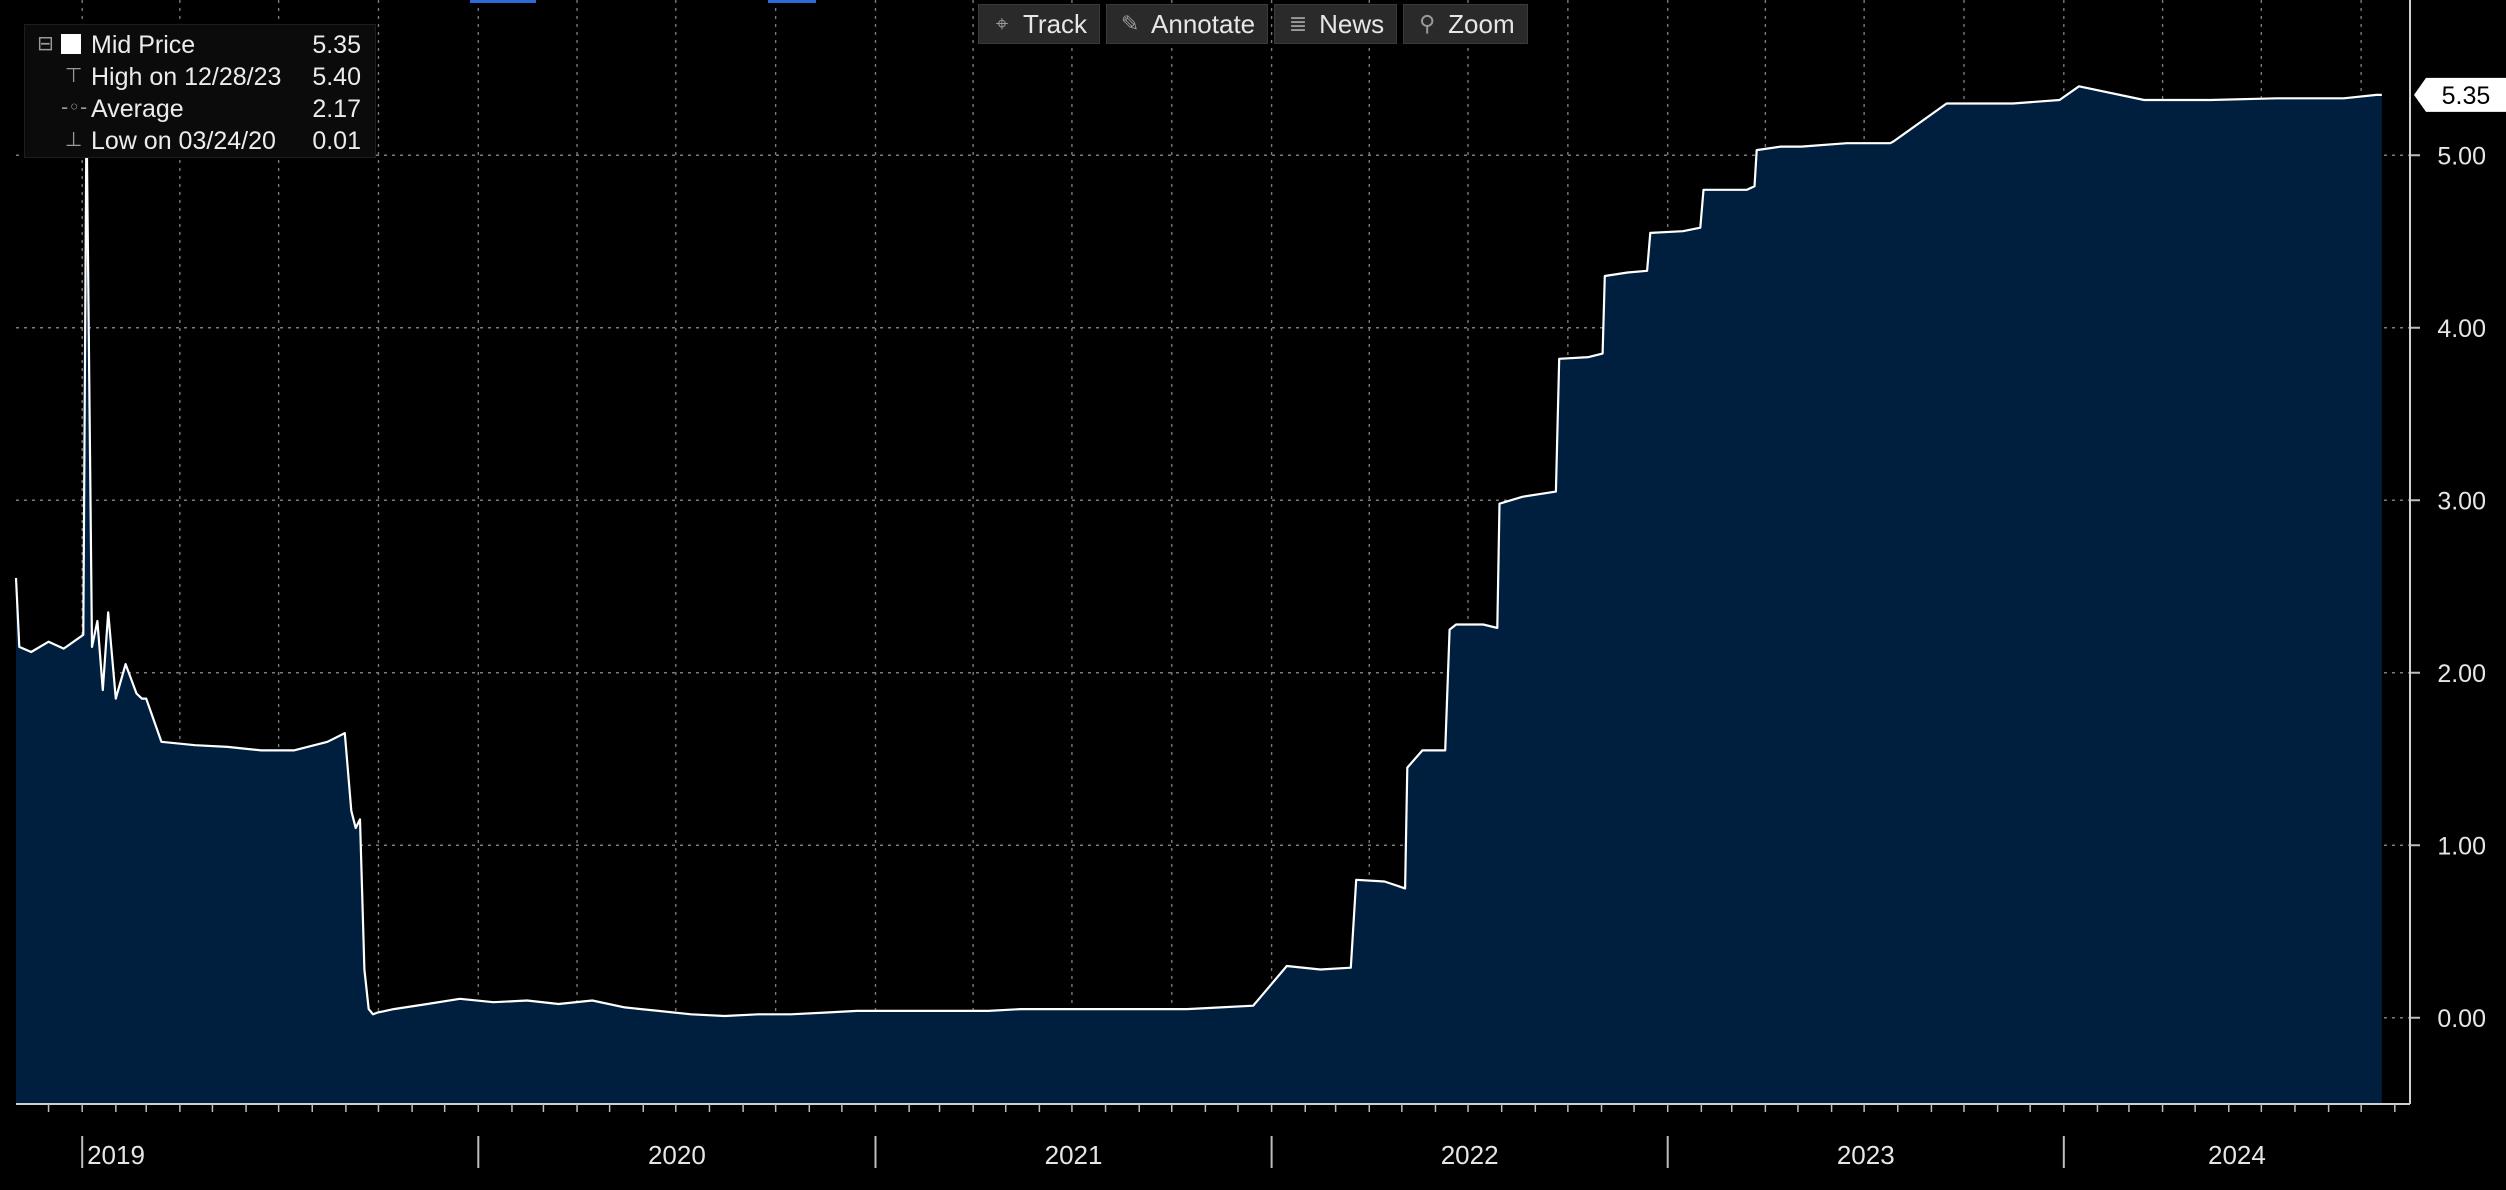  I want to click on legend-value: 0.01, so click(336, 141).